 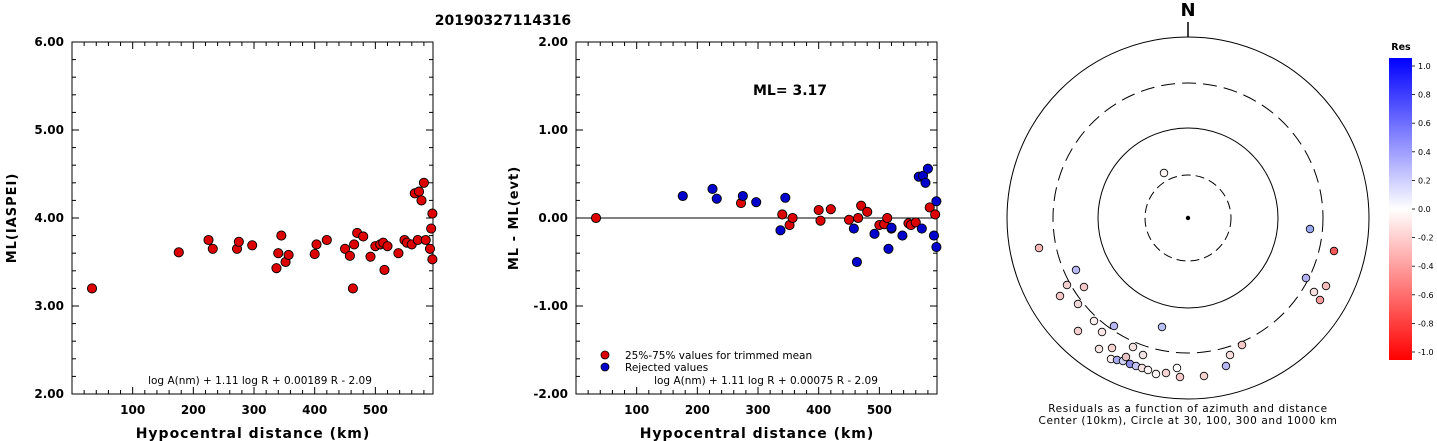 What do you see at coordinates (553, 130) in the screenshot?
I see `y-tick-label: 1.00` at bounding box center [553, 130].